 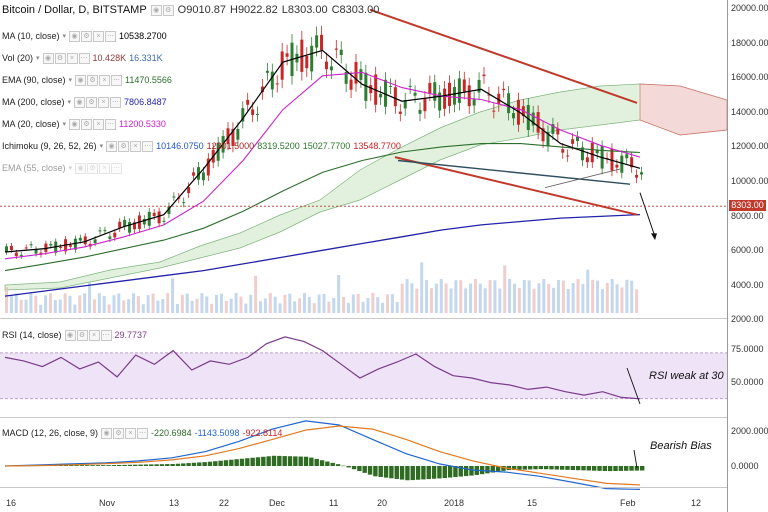 What do you see at coordinates (62, 168) in the screenshot?
I see `legend-row: EMA (55, close) ▾ ◉ ⚙ × ⋯` at bounding box center [62, 168].